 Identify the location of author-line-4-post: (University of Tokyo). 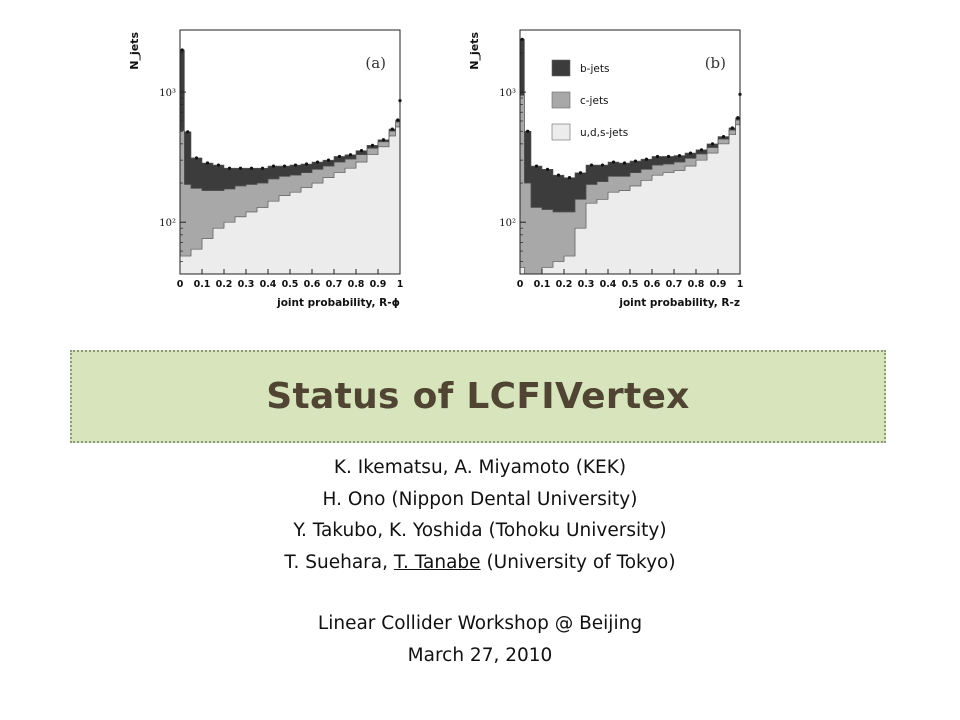
(581, 562).